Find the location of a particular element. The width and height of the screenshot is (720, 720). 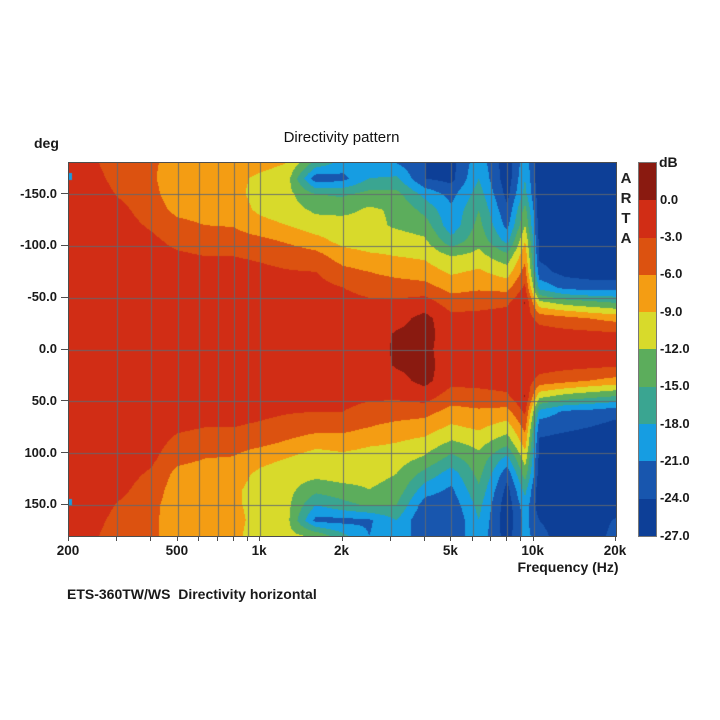

colorbar-tick-label: -18.0 is located at coordinates (675, 423).